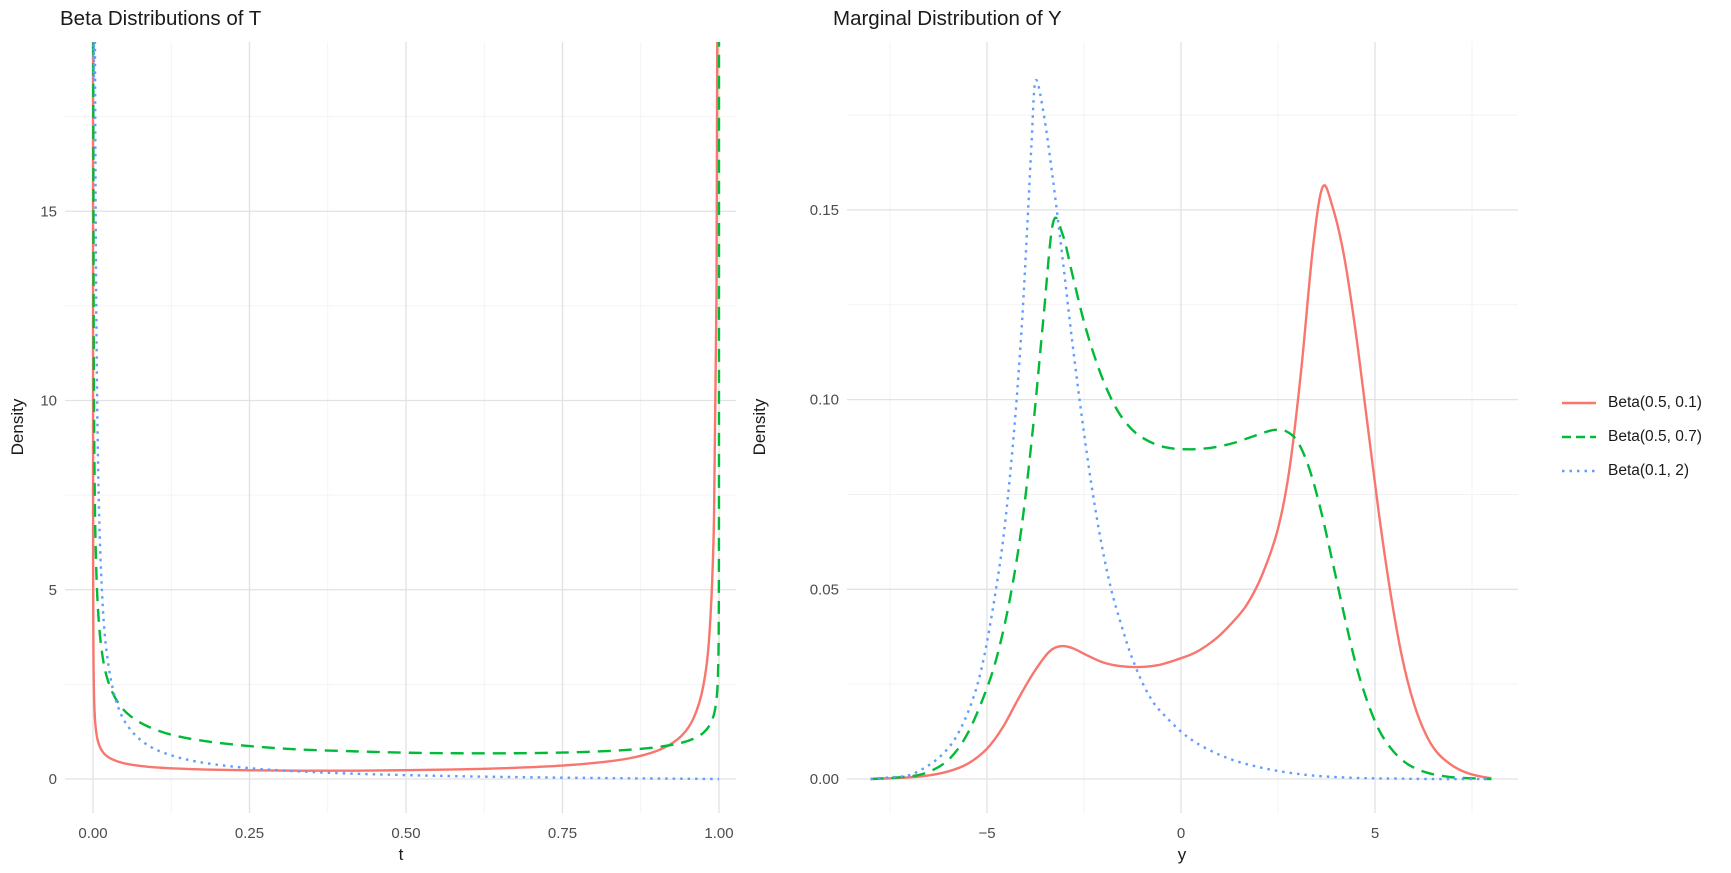 Image resolution: width=1731 pixels, height=873 pixels. What do you see at coordinates (1579, 471) in the screenshot?
I see `legend-key-dotted-line` at bounding box center [1579, 471].